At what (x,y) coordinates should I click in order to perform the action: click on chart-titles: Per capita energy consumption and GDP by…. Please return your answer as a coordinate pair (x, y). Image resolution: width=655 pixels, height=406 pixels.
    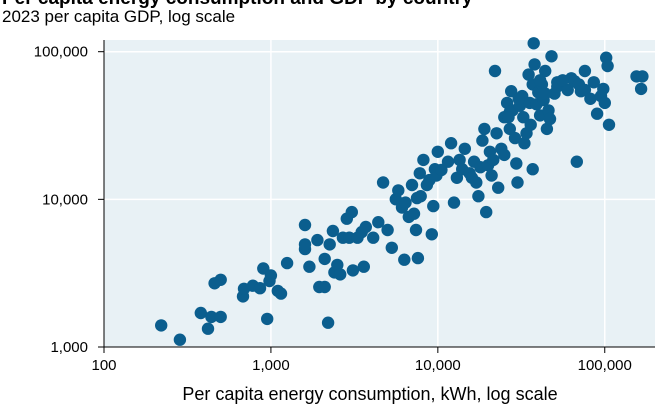
    Looking at the image, I should click on (237, 13).